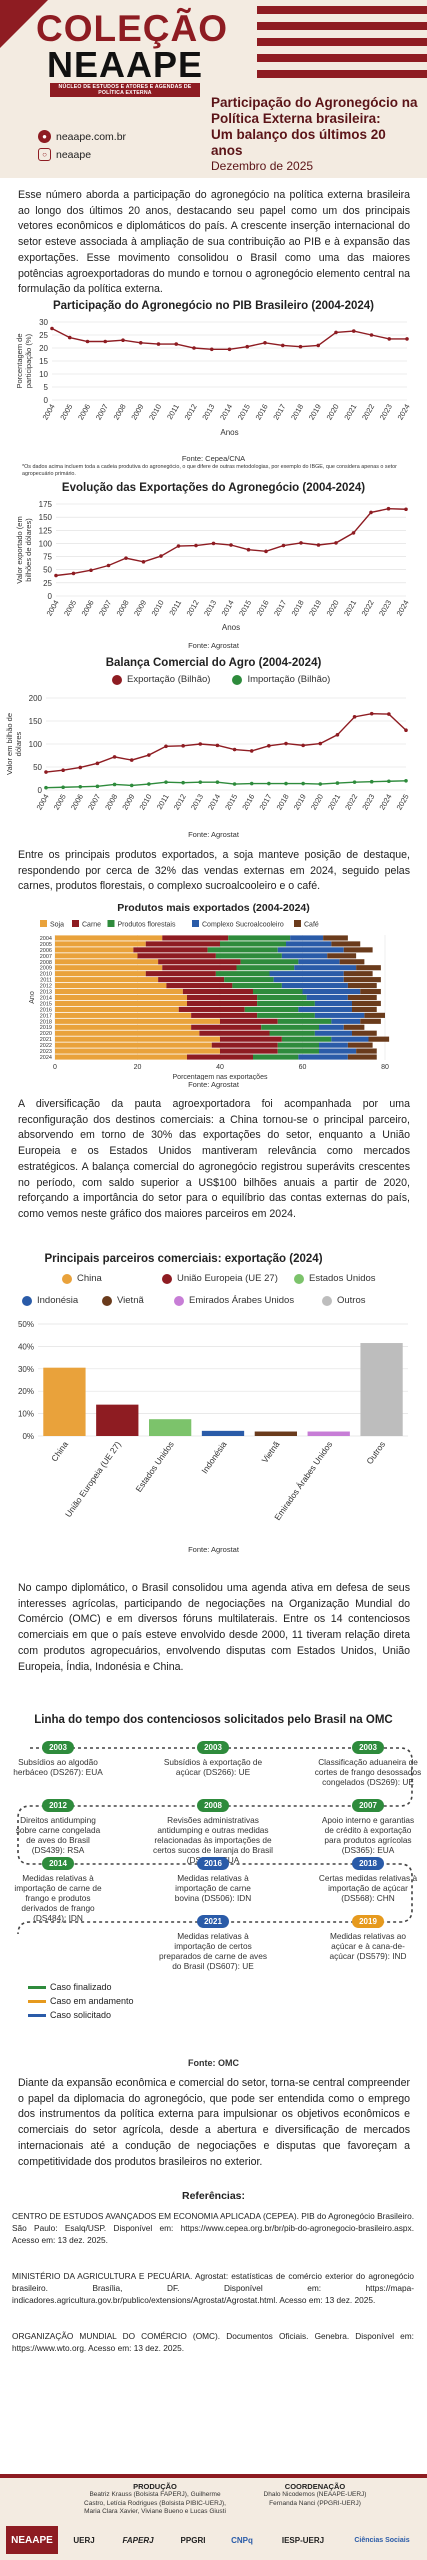  Describe the element at coordinates (64, 154) in the screenshot. I see `instagram-link: ○ neaape` at that location.